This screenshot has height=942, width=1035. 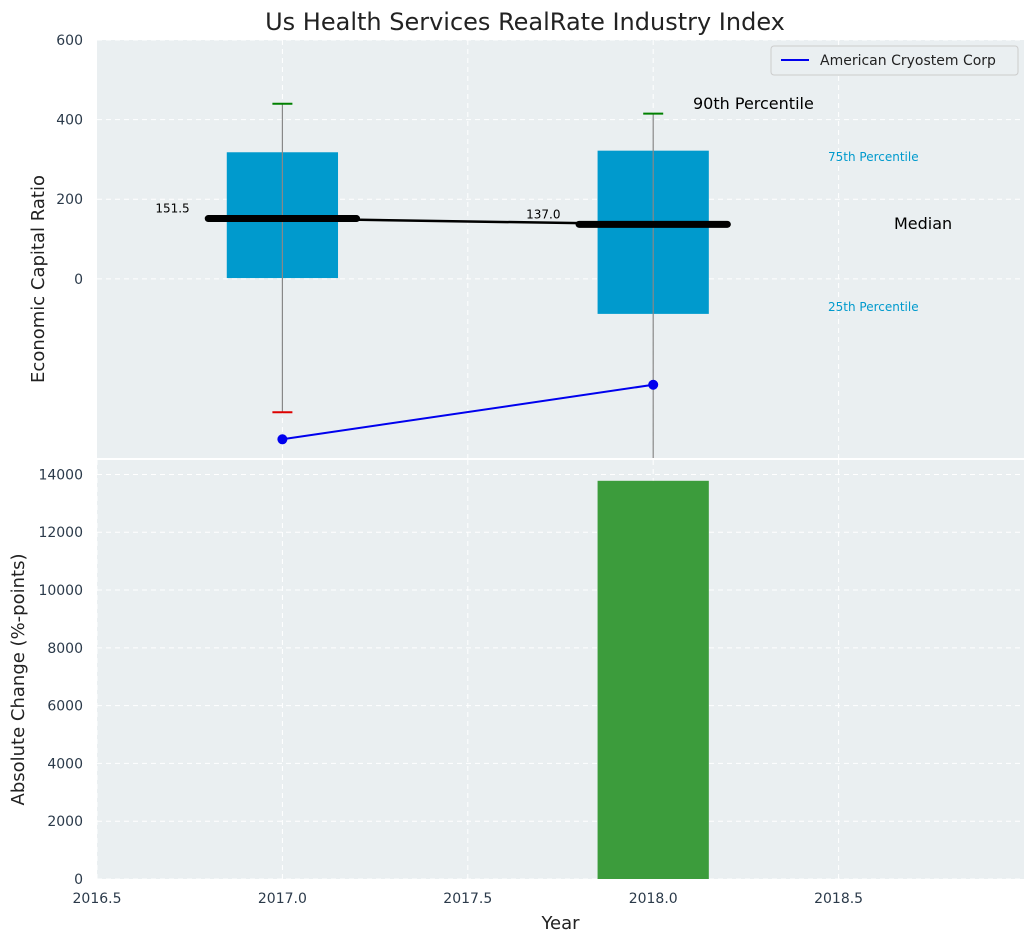 What do you see at coordinates (38, 279) in the screenshot?
I see `top-y-axis-label: Economic Capital Ratio` at bounding box center [38, 279].